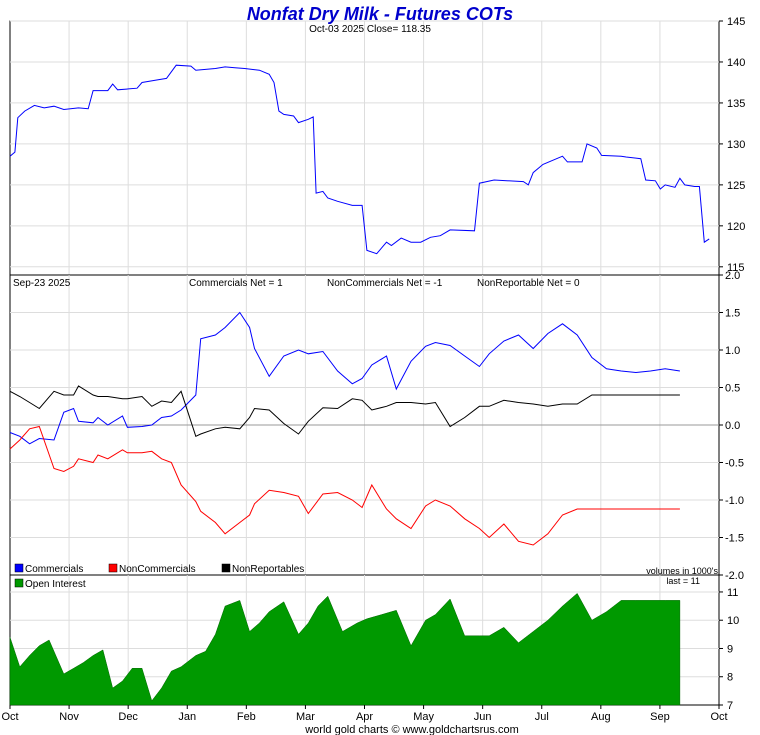  I want to click on open-interest-area, so click(345, 649).